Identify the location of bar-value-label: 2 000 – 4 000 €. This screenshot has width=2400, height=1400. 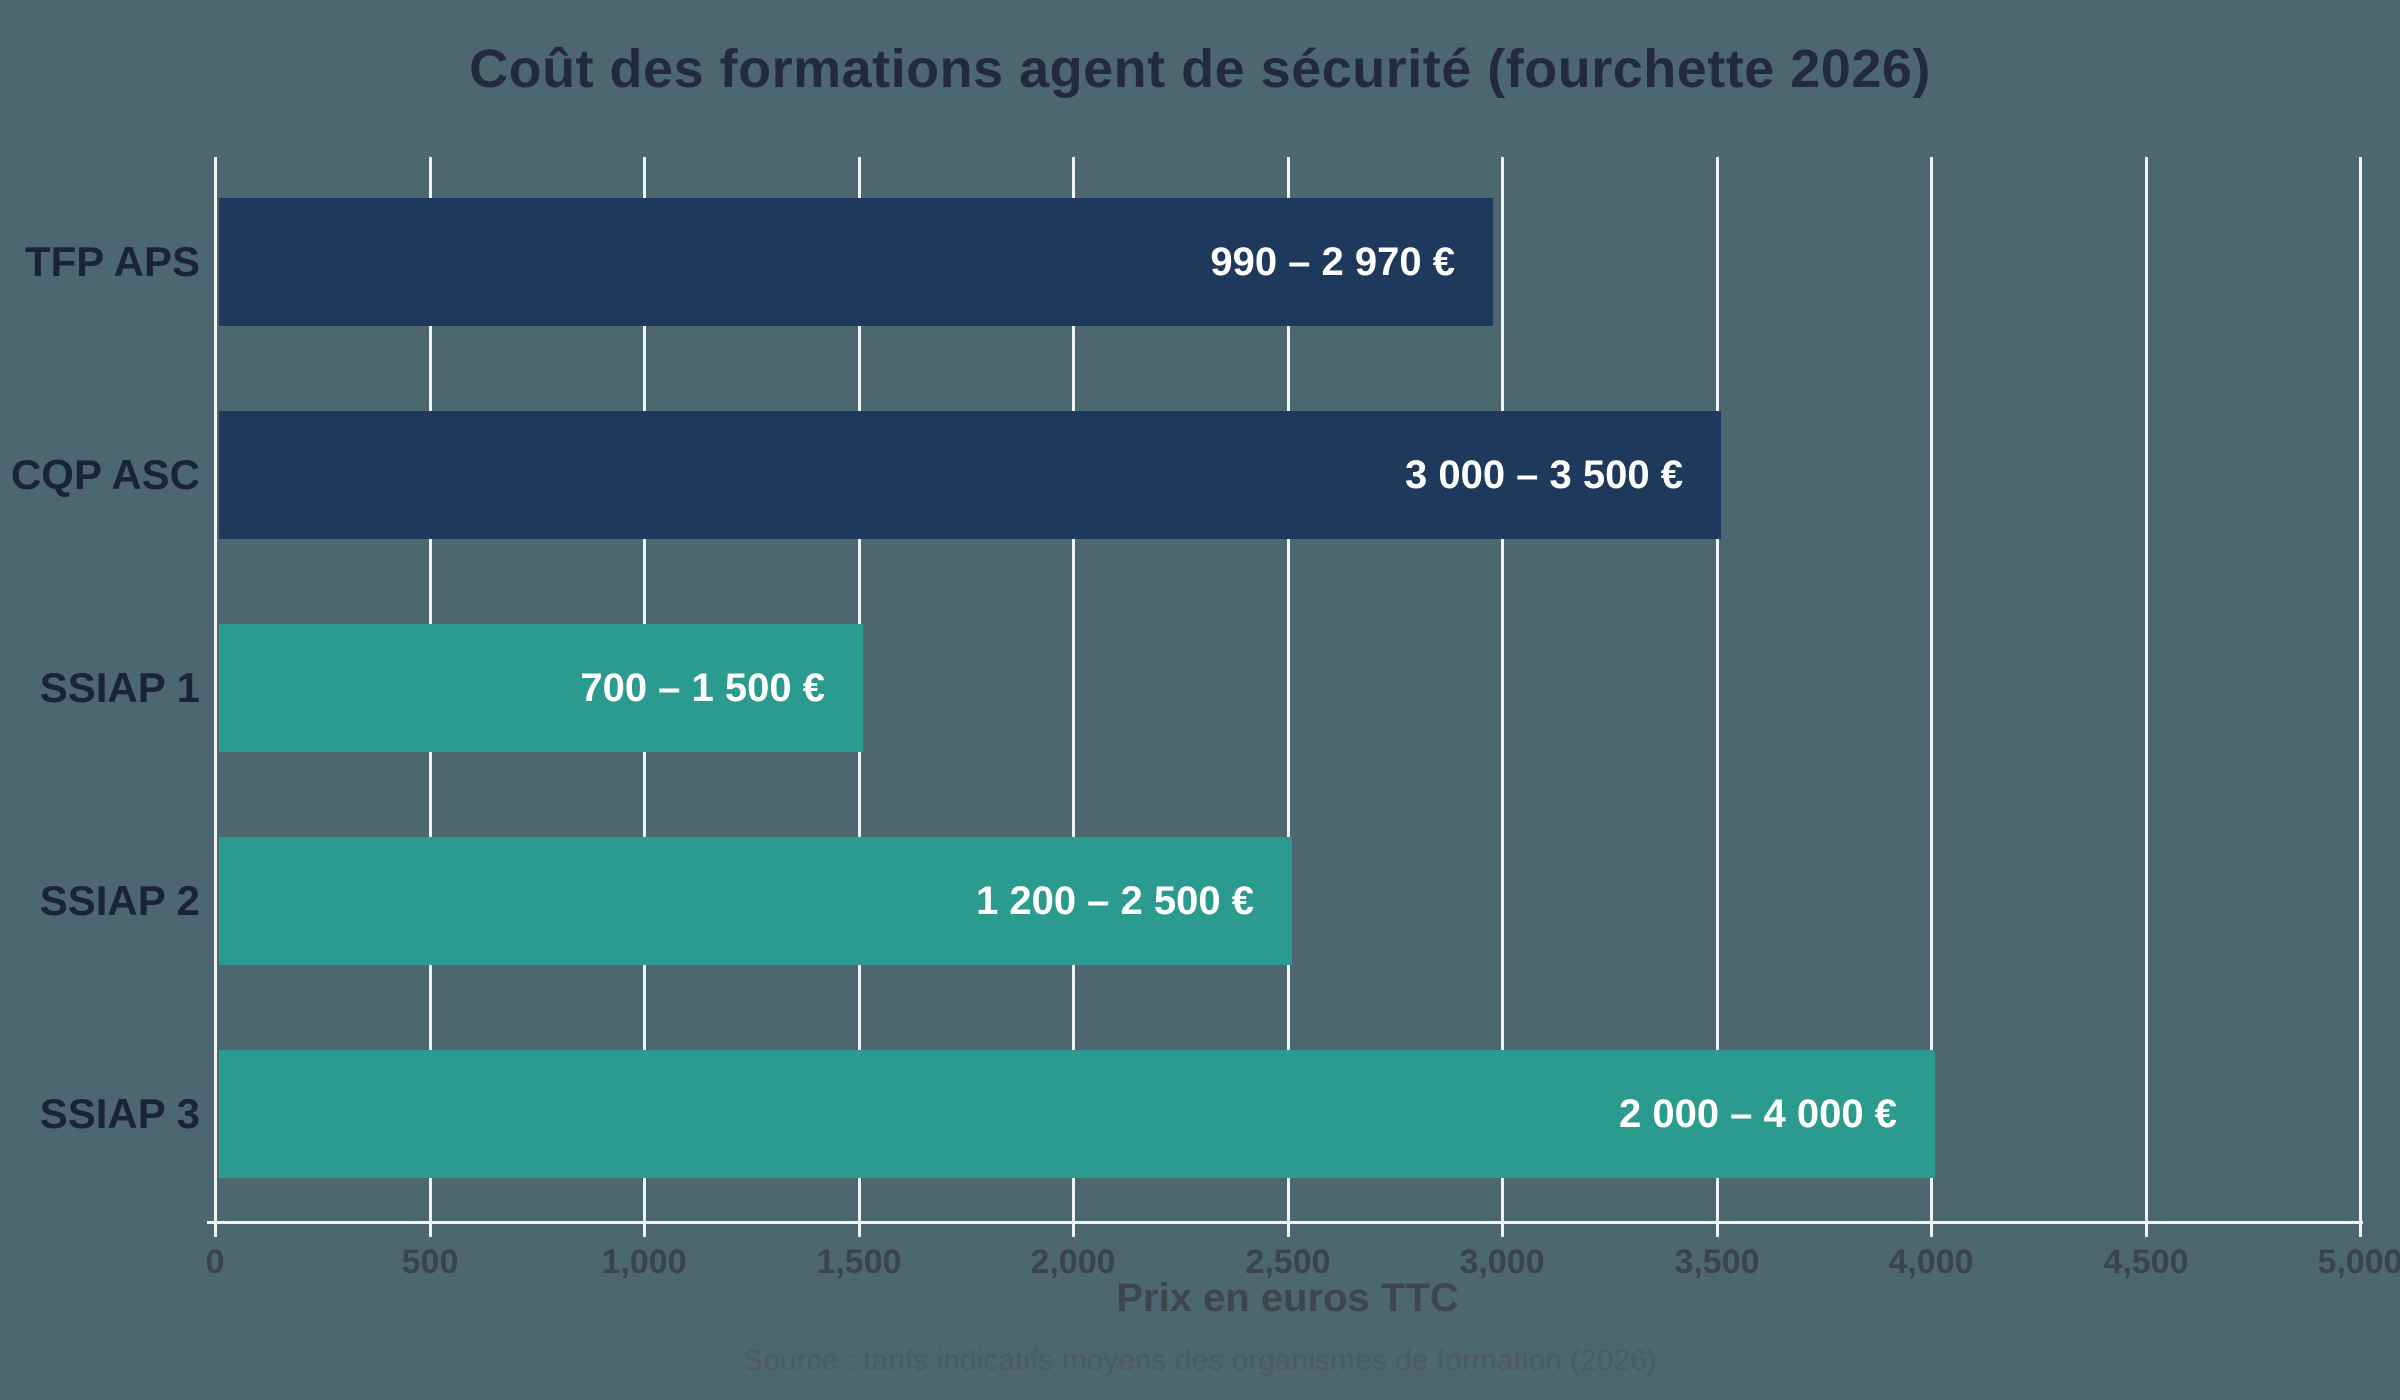
(1757, 1113).